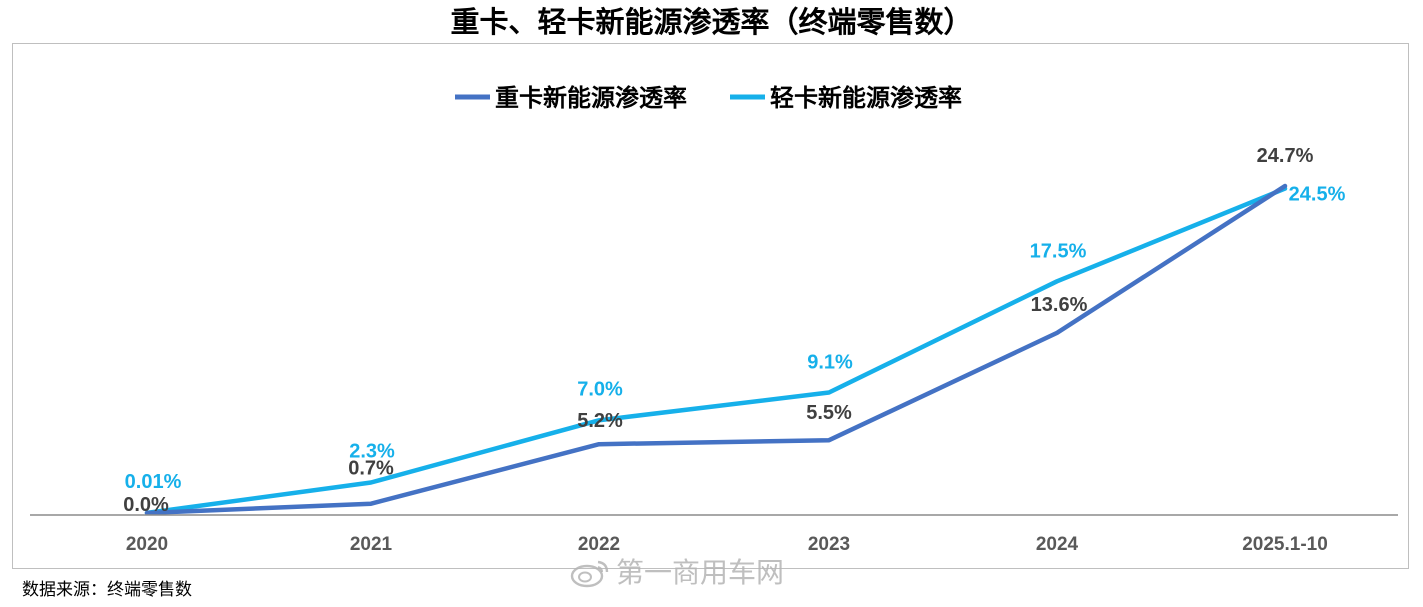 Image resolution: width=1423 pixels, height=607 pixels. What do you see at coordinates (371, 544) in the screenshot?
I see `x-tick-label: 2021` at bounding box center [371, 544].